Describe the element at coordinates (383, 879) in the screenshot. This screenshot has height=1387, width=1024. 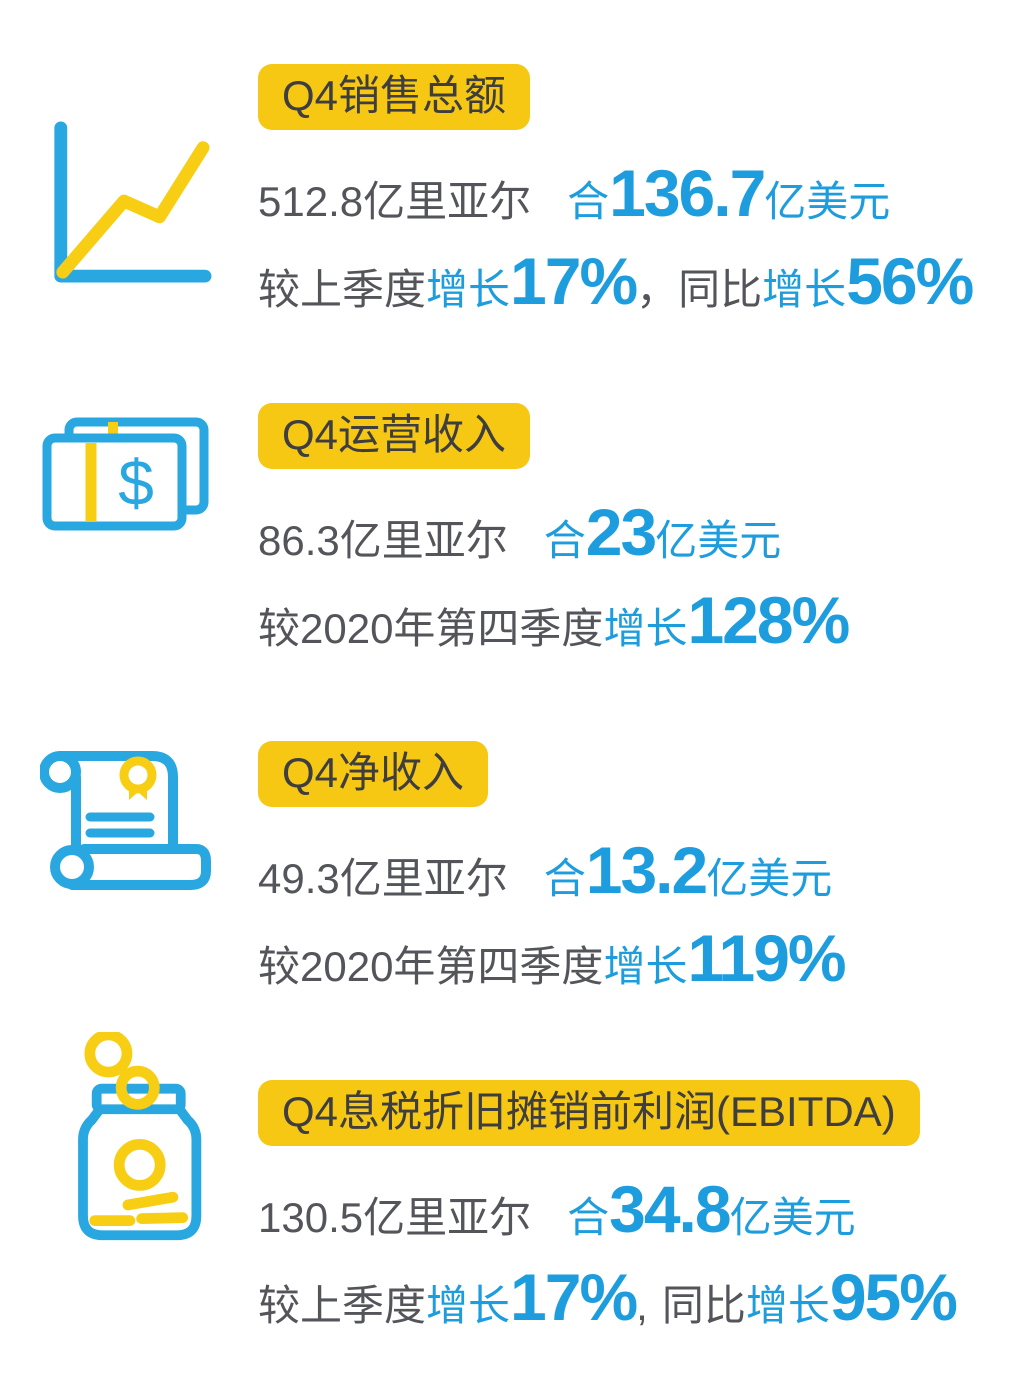
I see `local-currency-value: 49.3亿里亚尔` at that location.